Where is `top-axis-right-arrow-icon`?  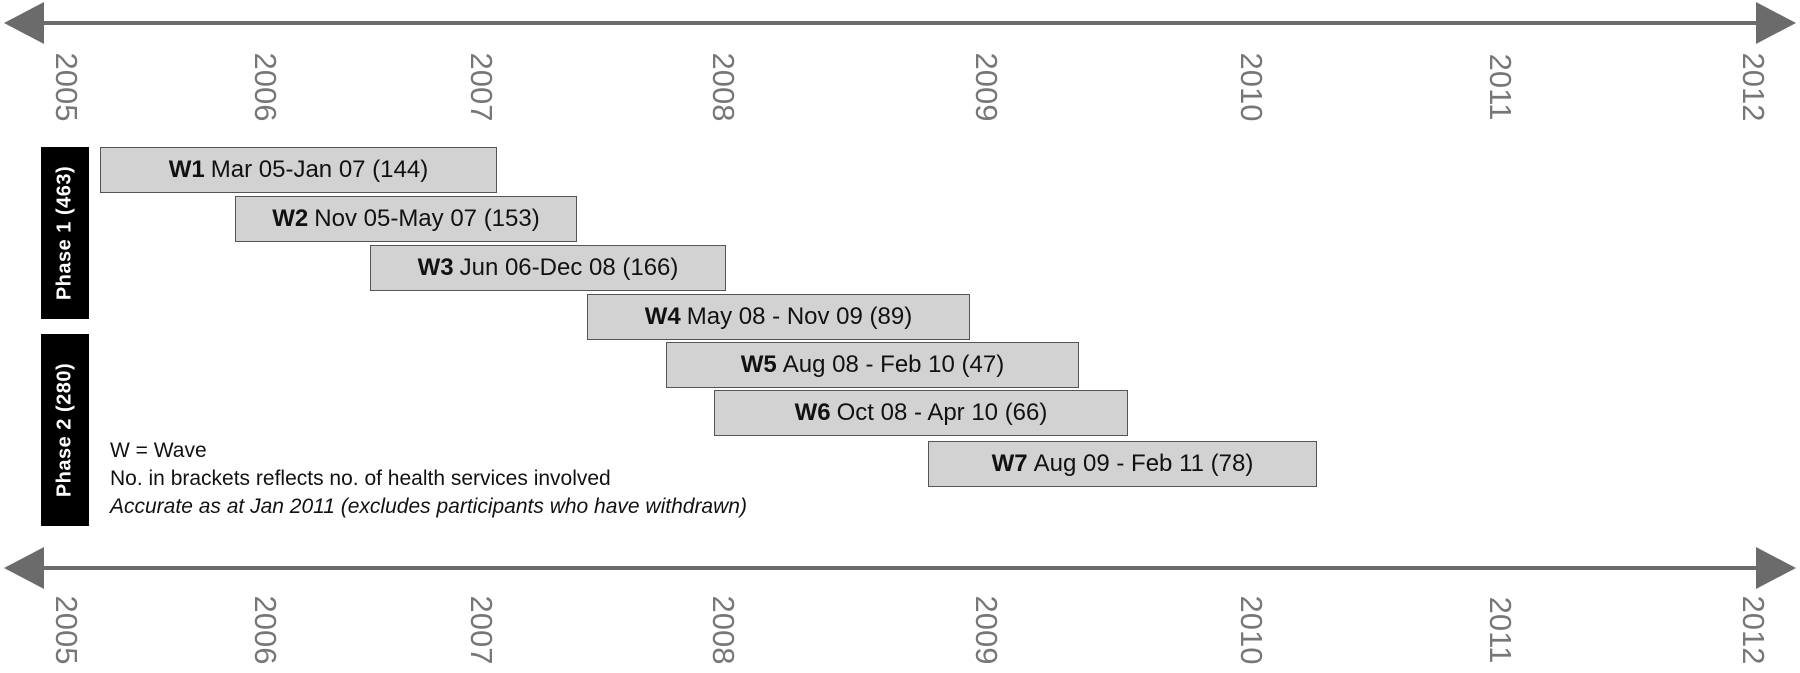 top-axis-right-arrow-icon is located at coordinates (1776, 23).